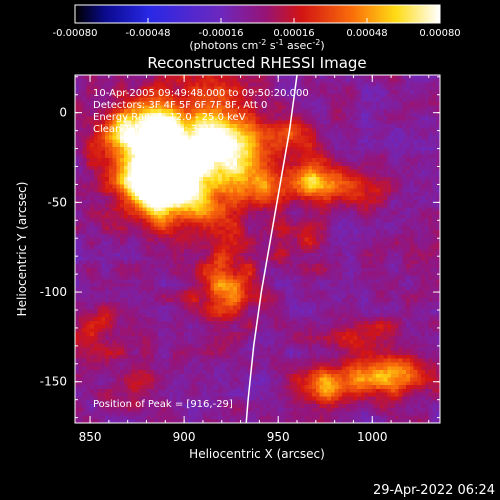 Image resolution: width=500 pixels, height=500 pixels. What do you see at coordinates (63, 113) in the screenshot?
I see `y-tick-label: 0` at bounding box center [63, 113].